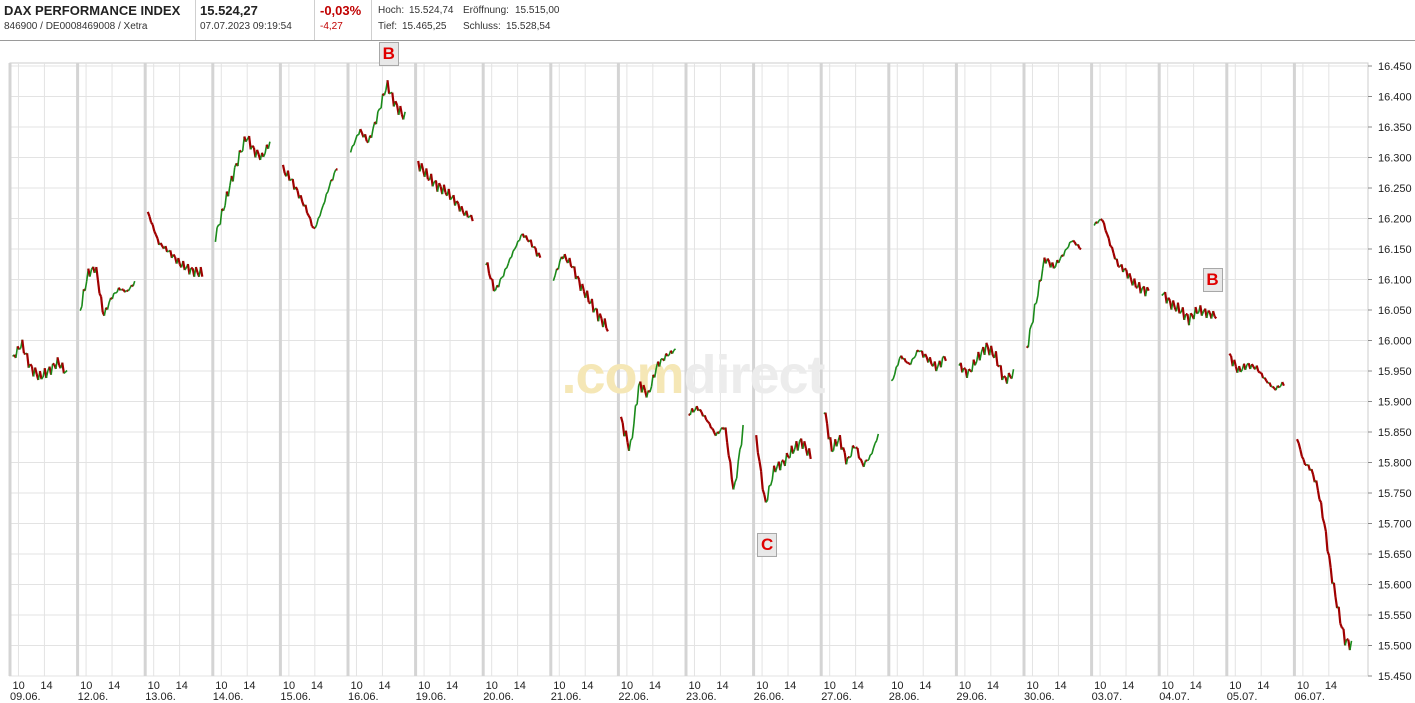 This screenshot has width=1415, height=703. I want to click on price-cell: 15.524,27 07.07.2023 09:19:54, so click(255, 20).